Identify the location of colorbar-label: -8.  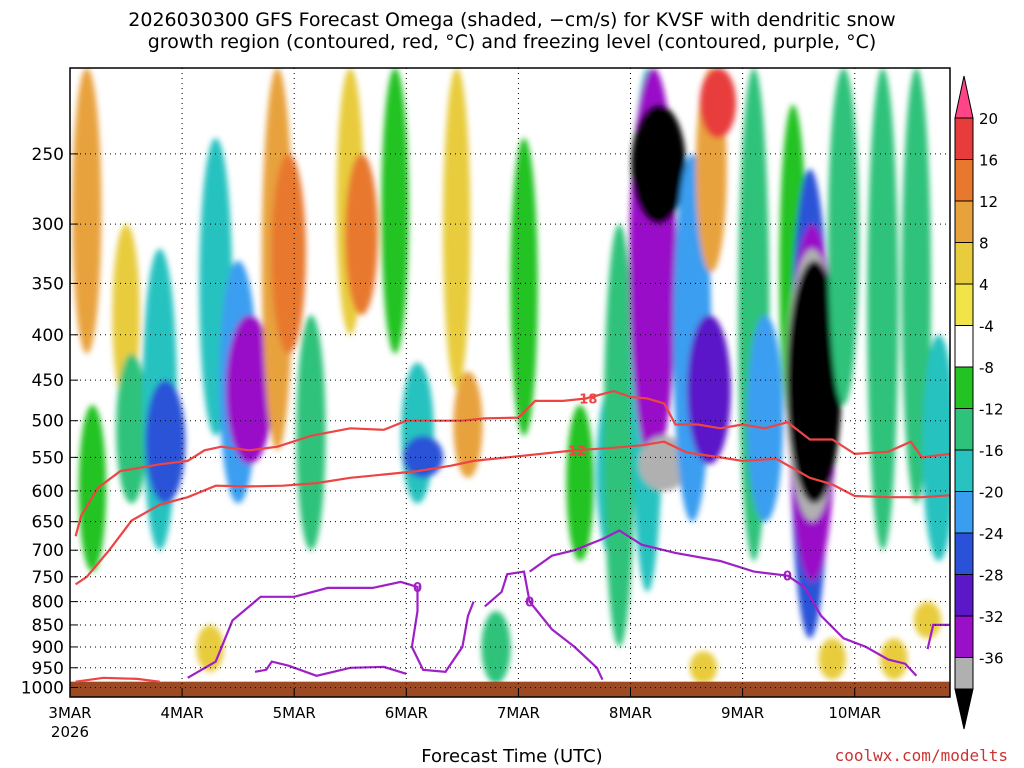
(986, 368).